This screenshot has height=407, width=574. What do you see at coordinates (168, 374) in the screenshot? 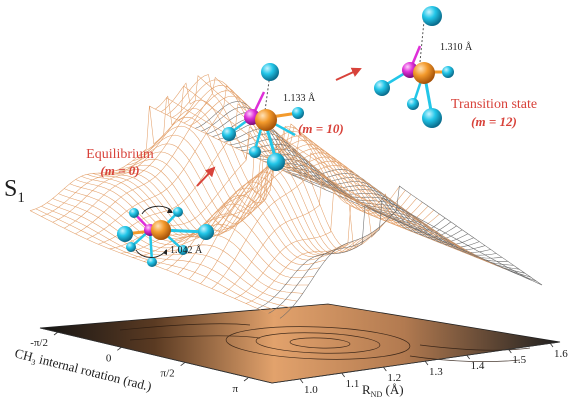
I see `y-tick-label: π/2` at bounding box center [168, 374].